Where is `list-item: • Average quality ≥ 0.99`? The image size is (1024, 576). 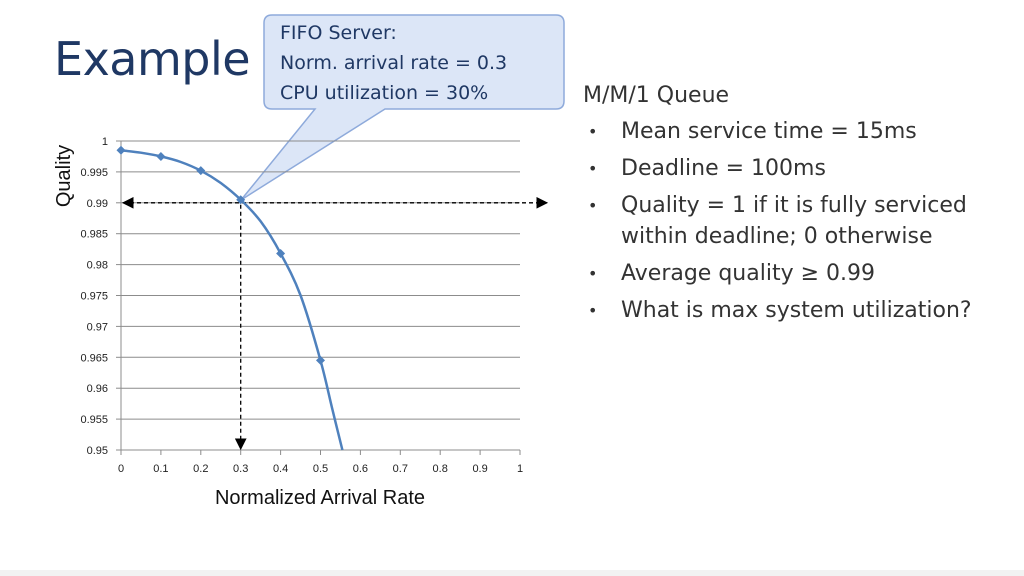
list-item: • Average quality ≥ 0.99 is located at coordinates (798, 273).